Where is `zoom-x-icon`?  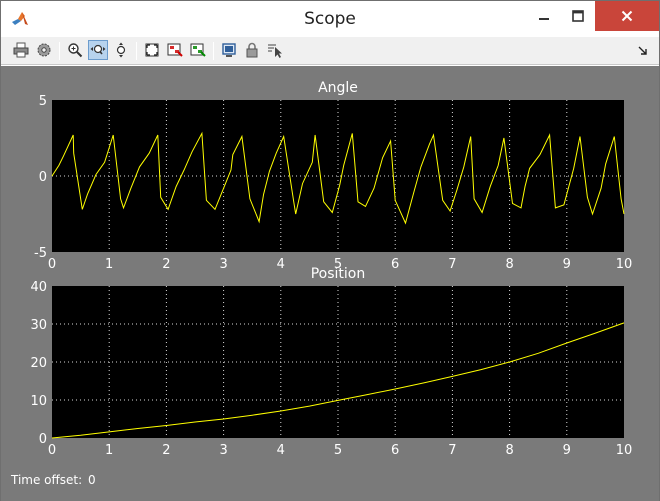 zoom-x-icon is located at coordinates (98, 49).